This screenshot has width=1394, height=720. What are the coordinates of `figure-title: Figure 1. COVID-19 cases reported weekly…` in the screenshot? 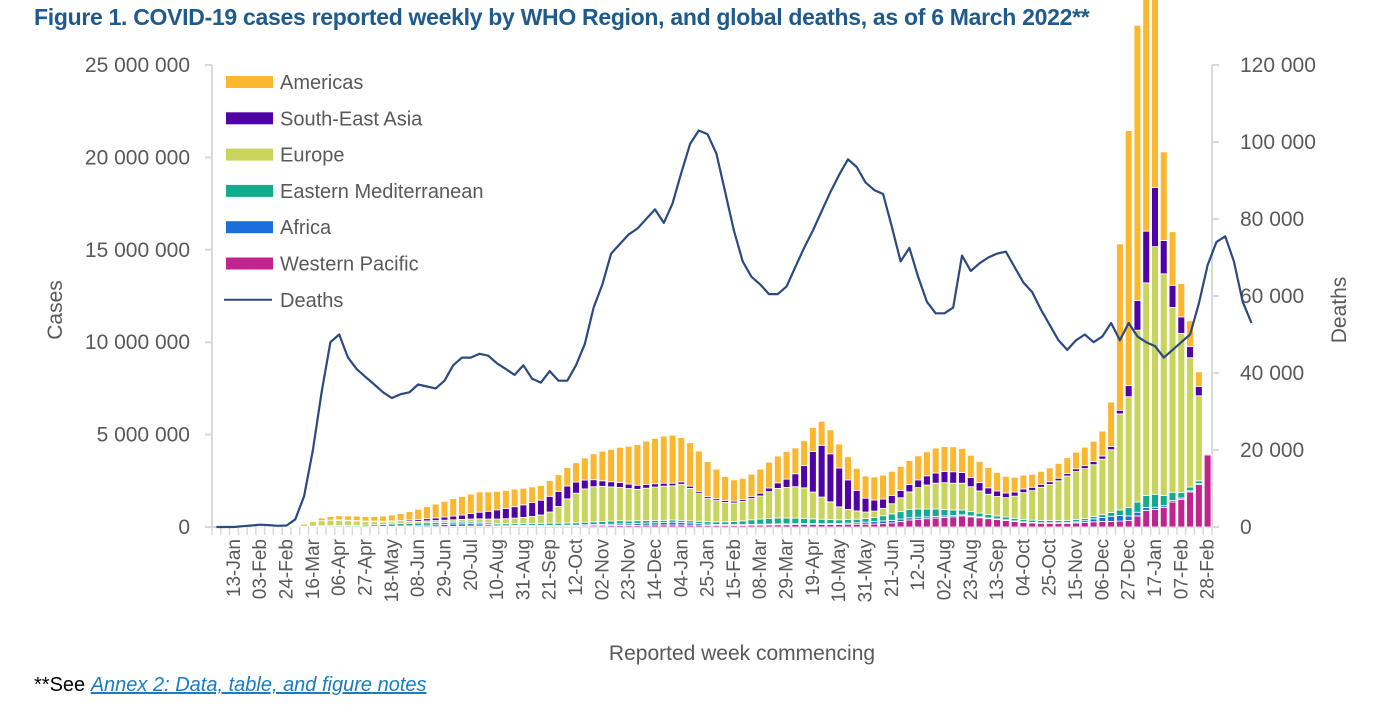 It's located at (562, 17).